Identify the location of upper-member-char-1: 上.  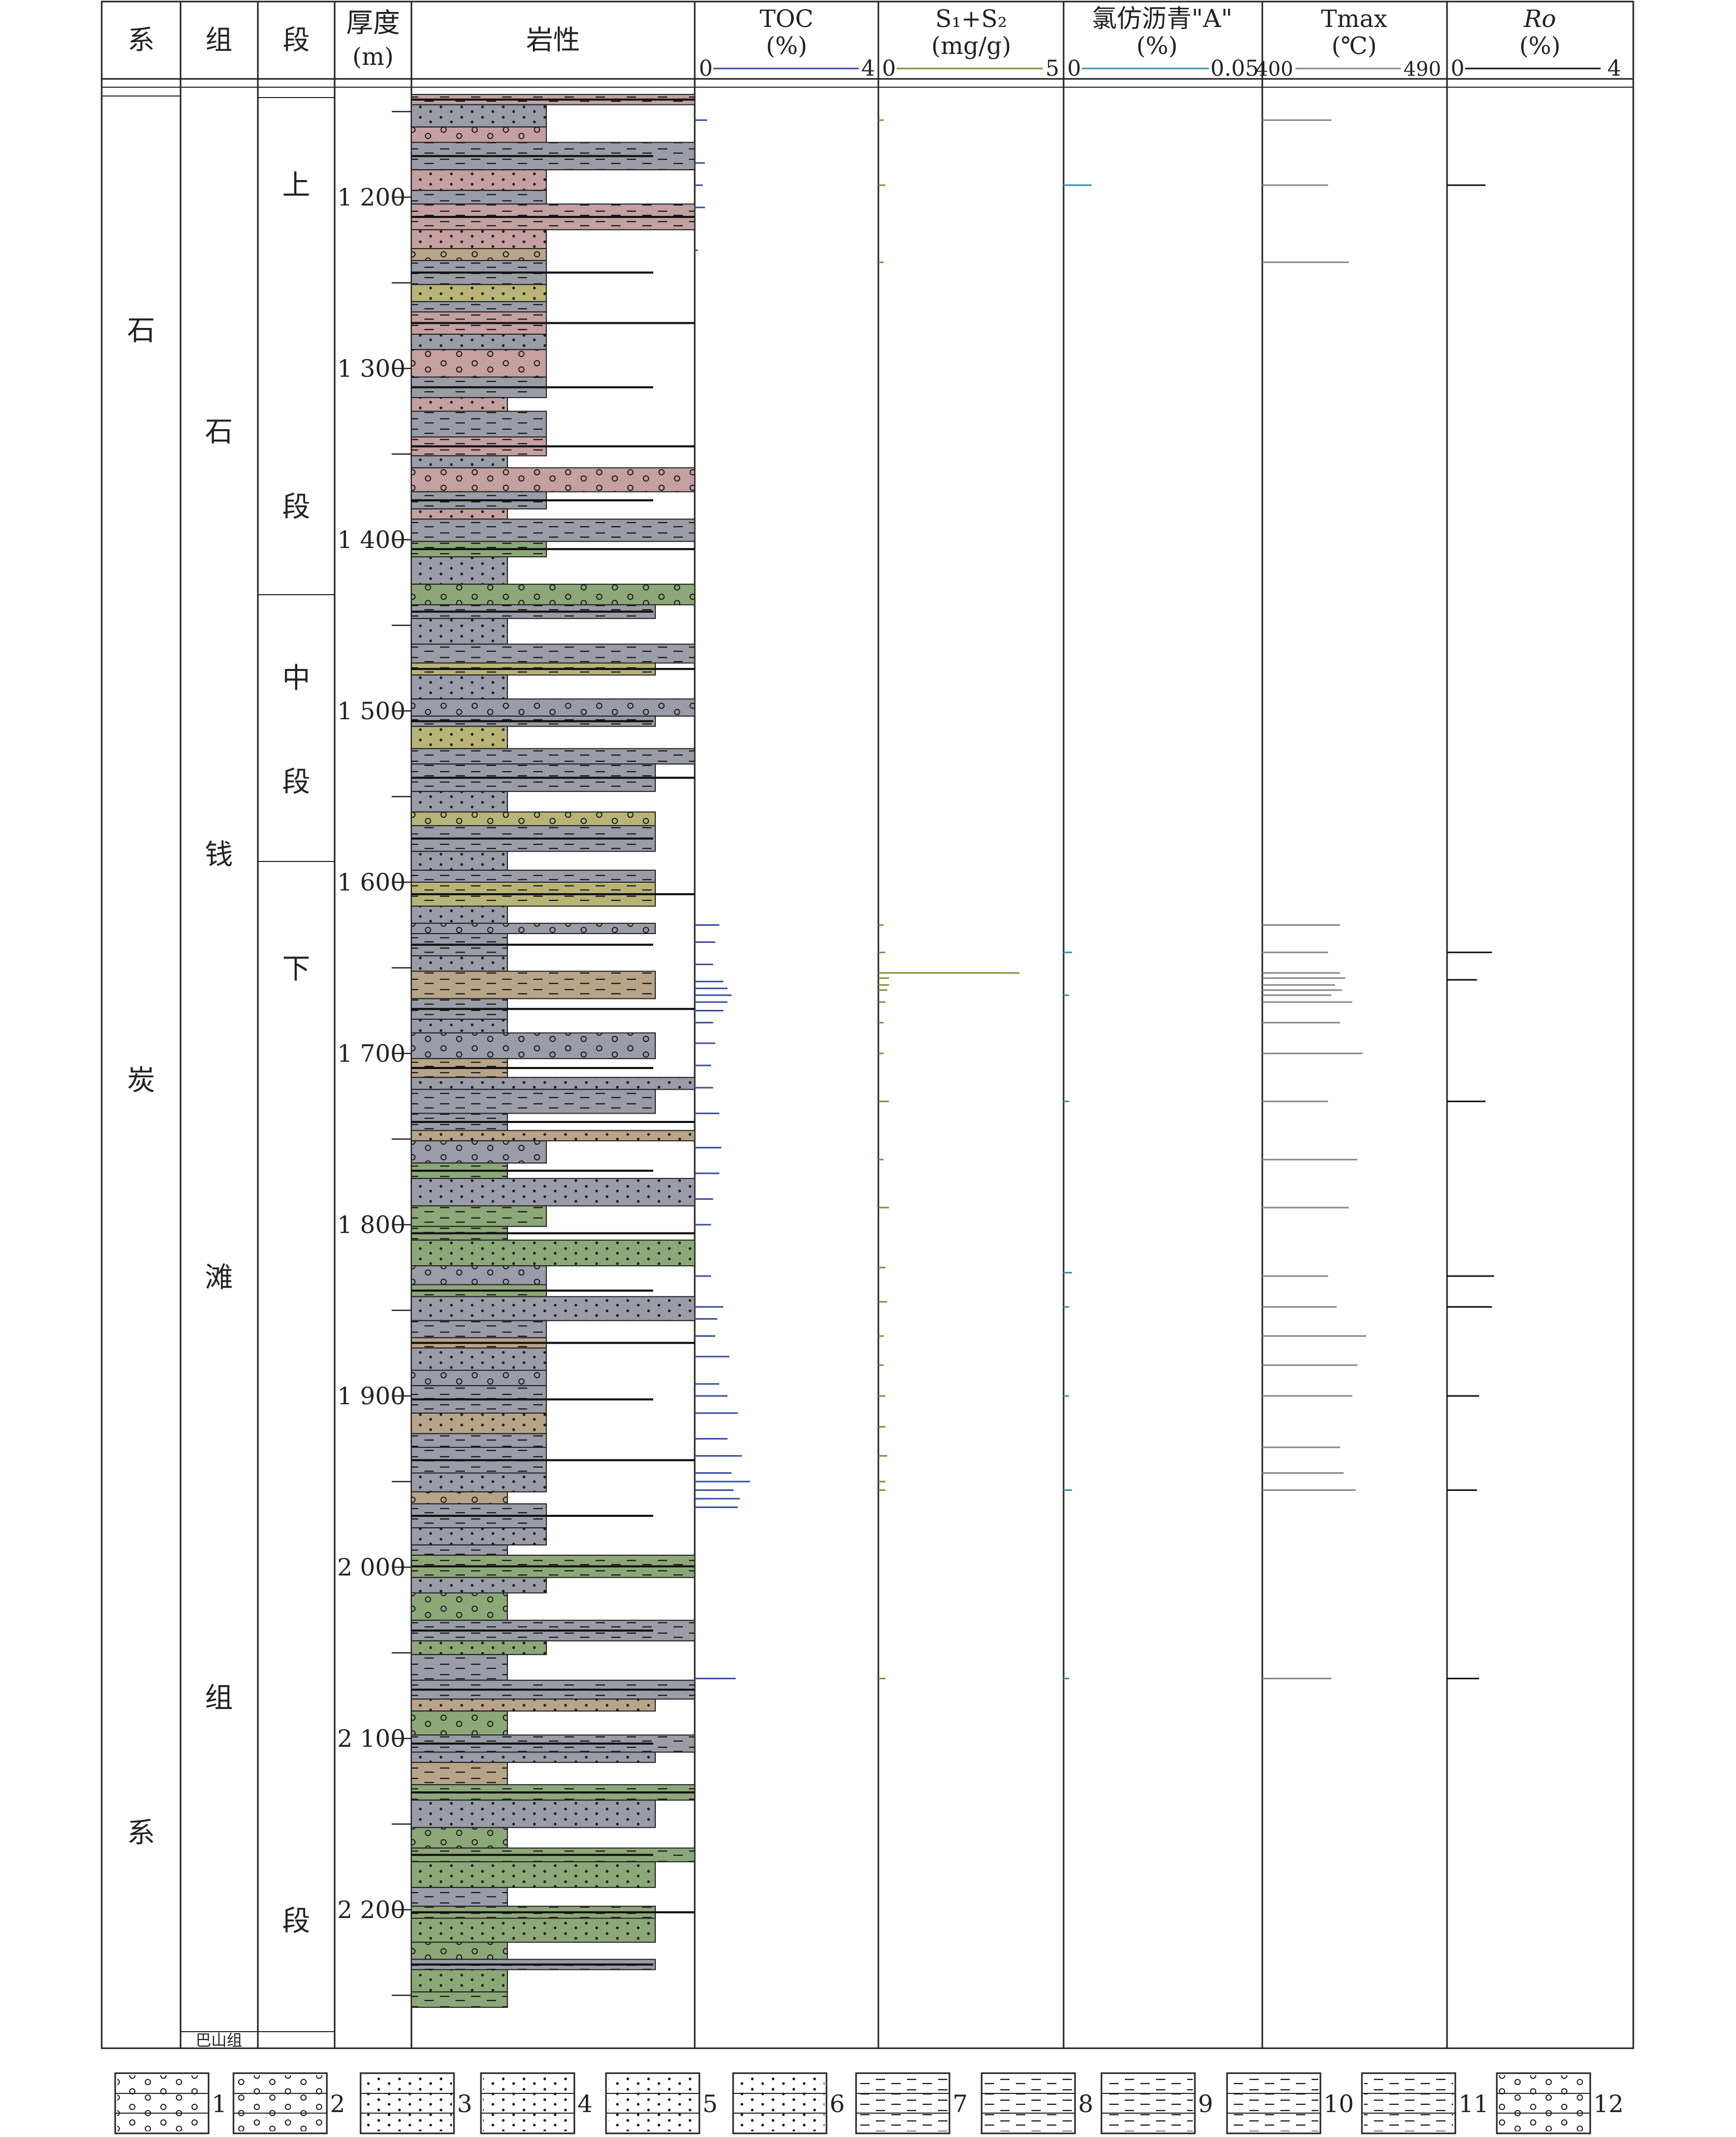
(296, 185).